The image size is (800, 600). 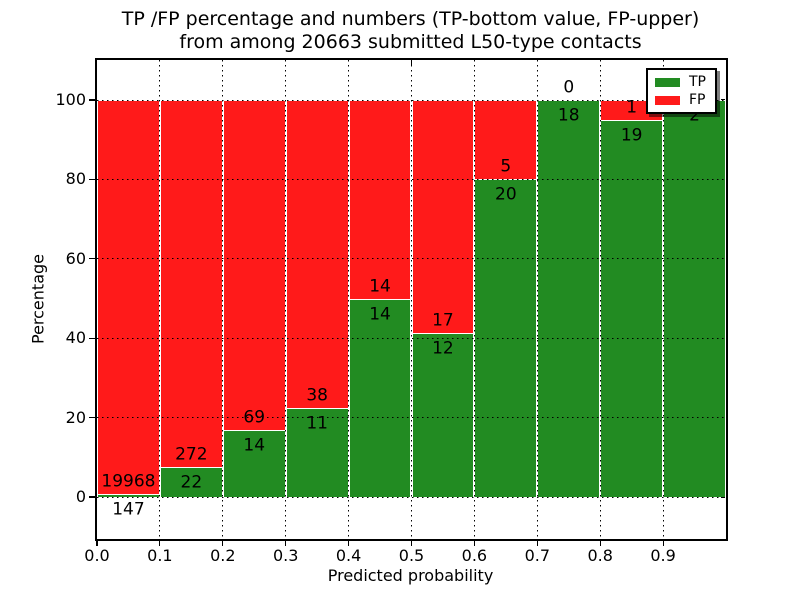 What do you see at coordinates (285, 555) in the screenshot?
I see `x-tick-label: 0.3` at bounding box center [285, 555].